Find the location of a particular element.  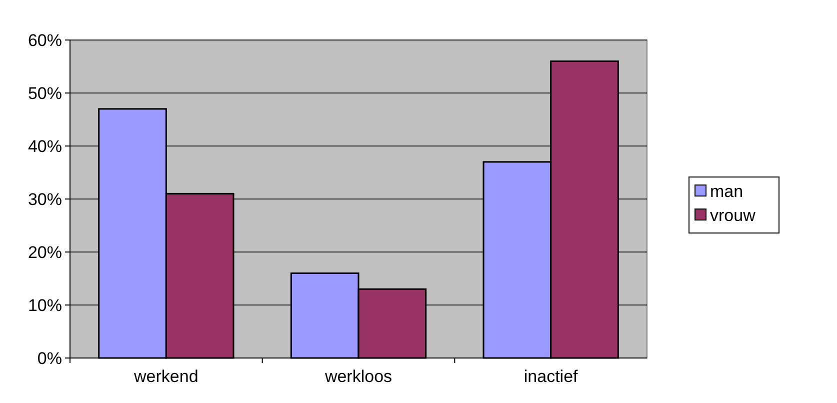

y-tick-label: 10% is located at coordinates (45, 305).